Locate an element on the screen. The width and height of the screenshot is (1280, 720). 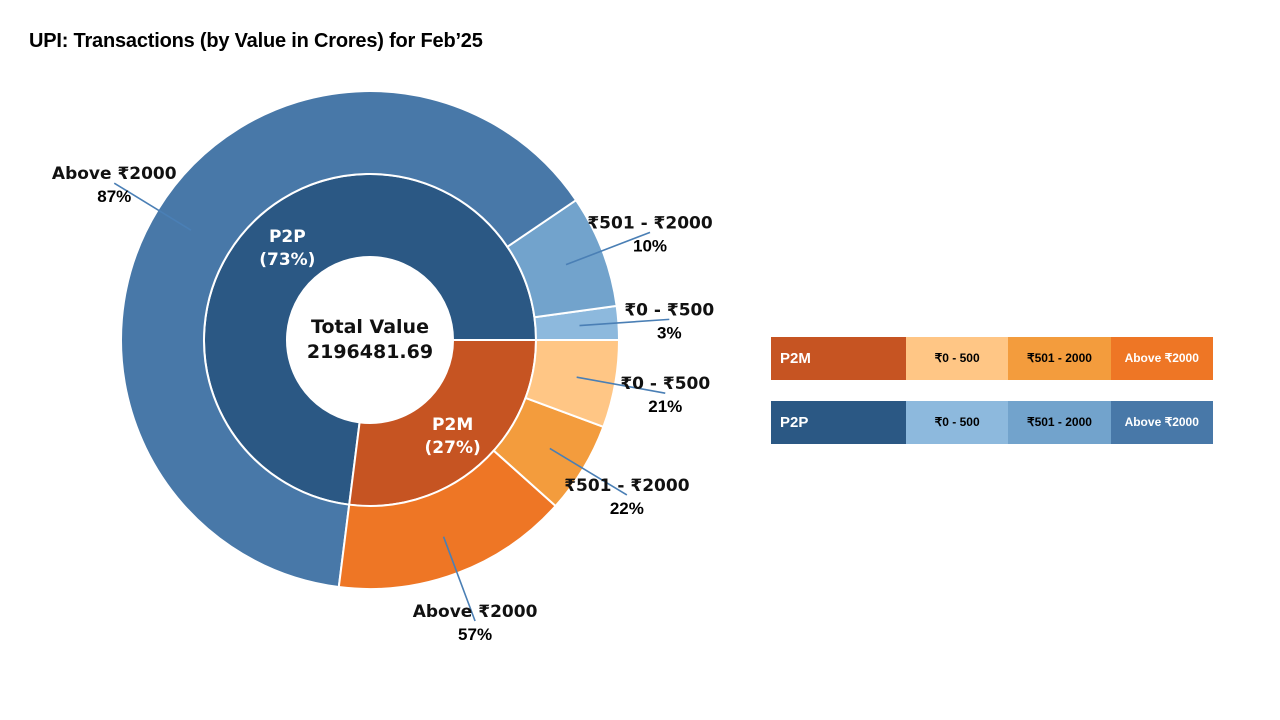
center-label: Total Value is located at coordinates (370, 327).